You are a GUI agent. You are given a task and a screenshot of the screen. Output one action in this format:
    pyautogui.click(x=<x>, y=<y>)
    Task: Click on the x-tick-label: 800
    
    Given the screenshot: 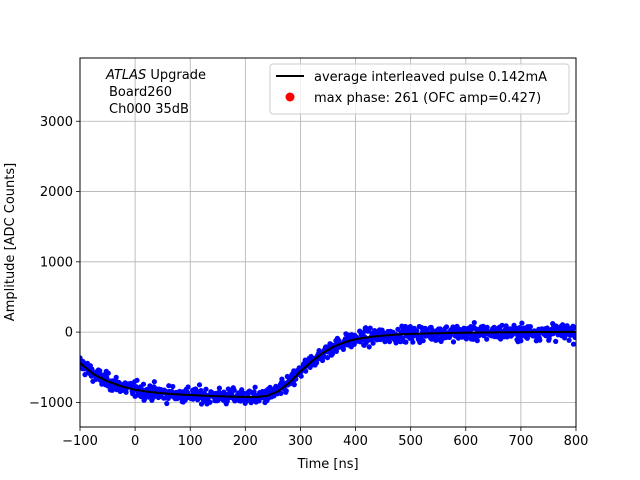 What is the action you would take?
    pyautogui.click(x=576, y=441)
    